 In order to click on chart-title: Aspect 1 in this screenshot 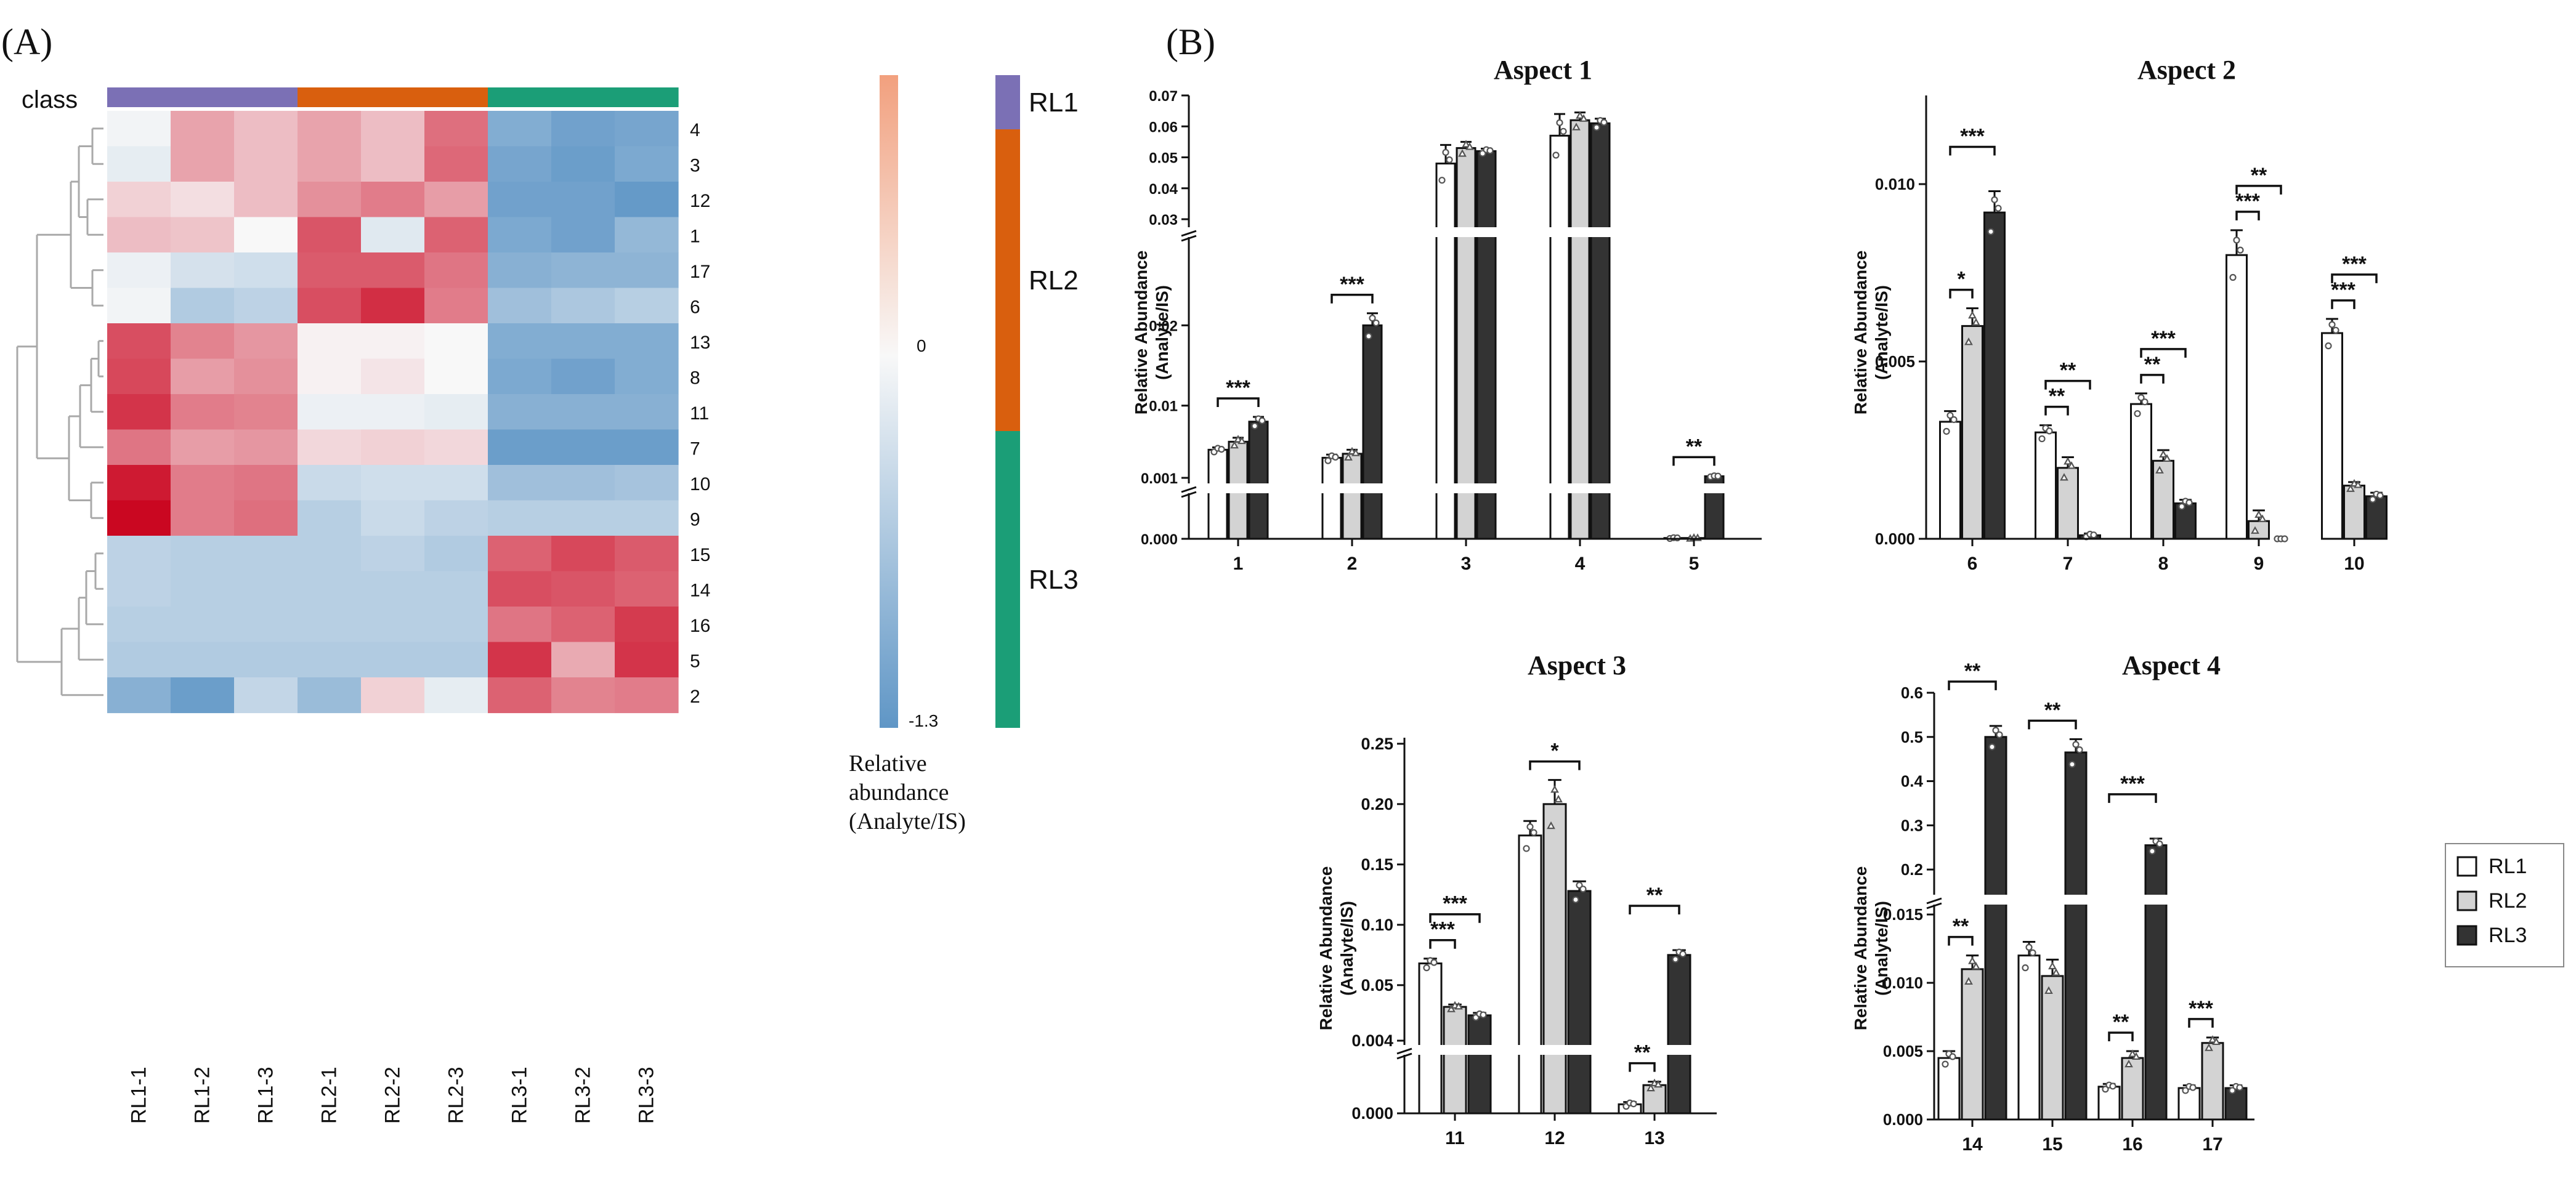, I will do `click(1543, 70)`.